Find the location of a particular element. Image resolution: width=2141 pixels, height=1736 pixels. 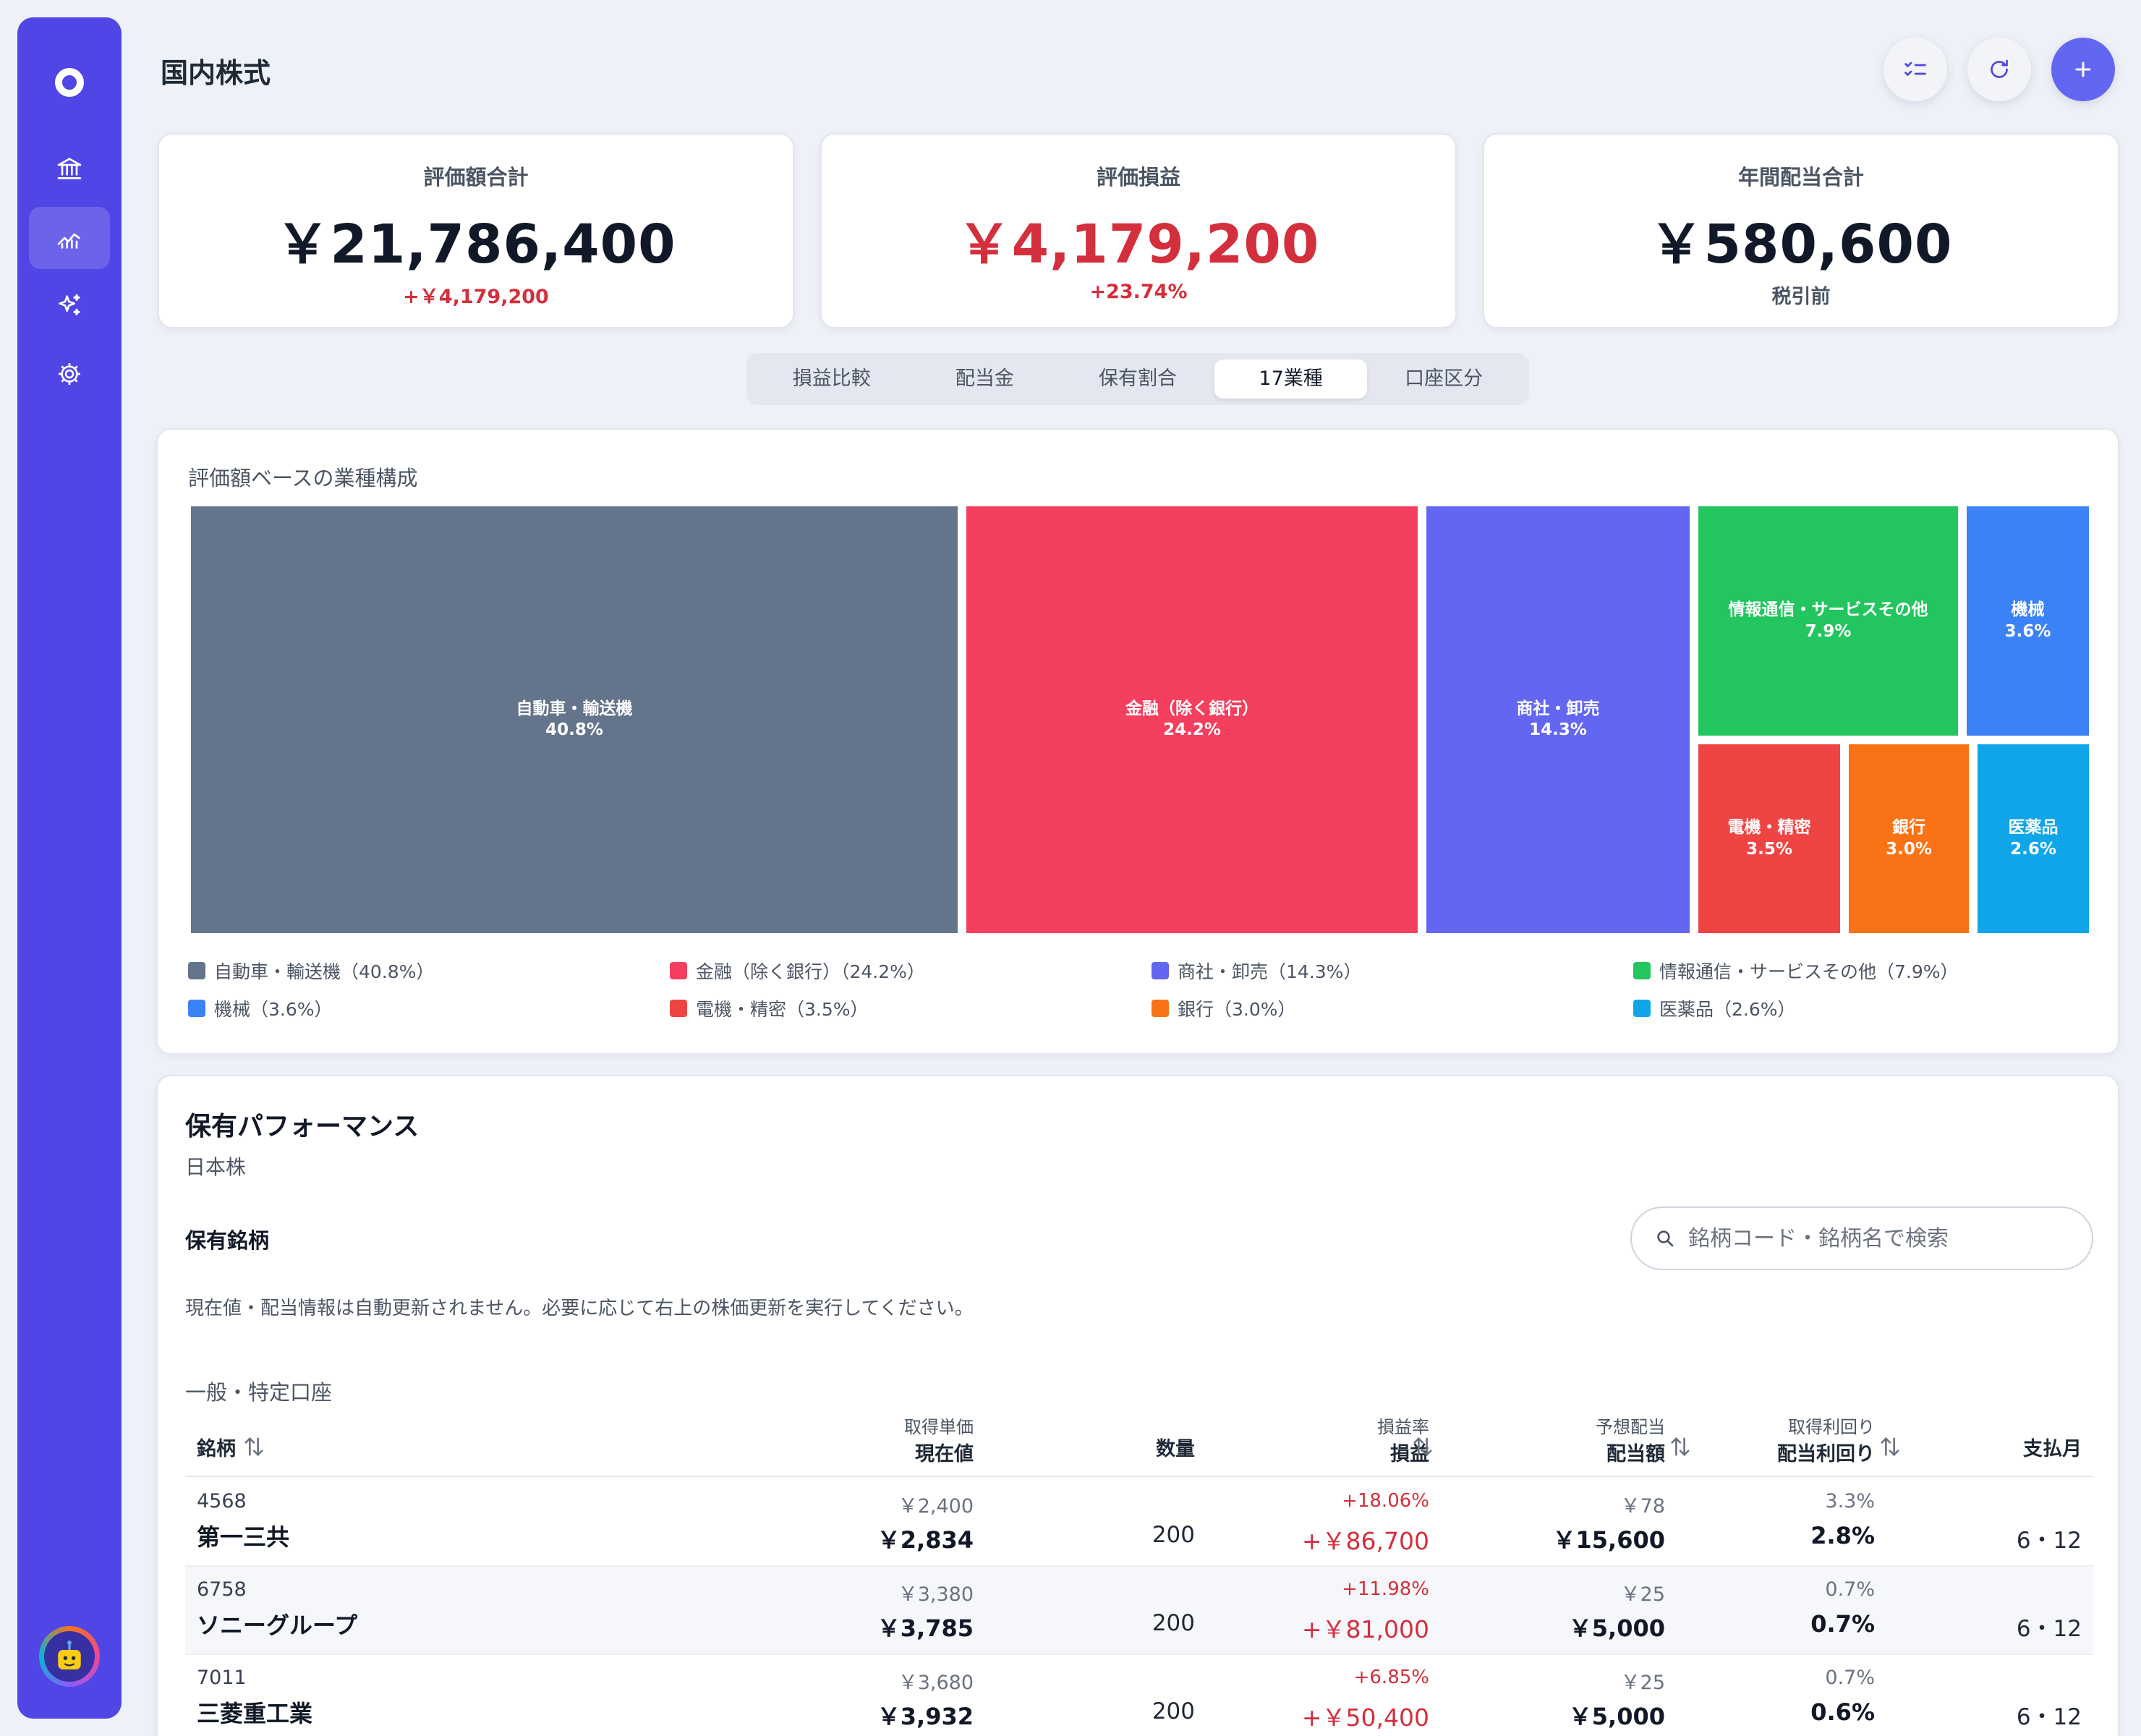

performance-subtitle: 日本株 is located at coordinates (216, 1167).